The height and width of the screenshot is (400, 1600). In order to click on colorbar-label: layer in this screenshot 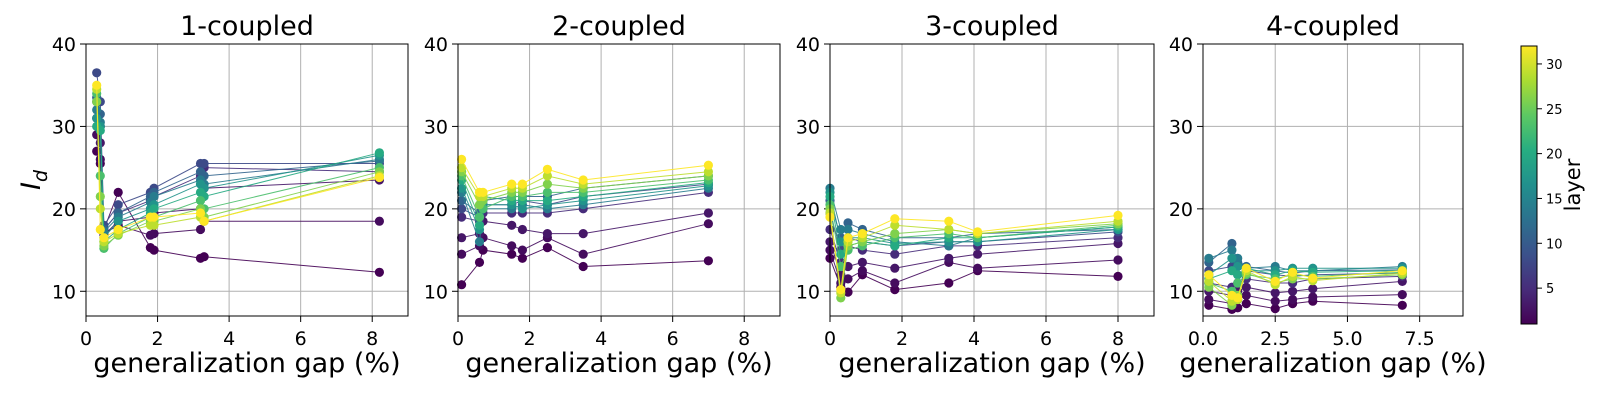, I will do `click(1573, 184)`.